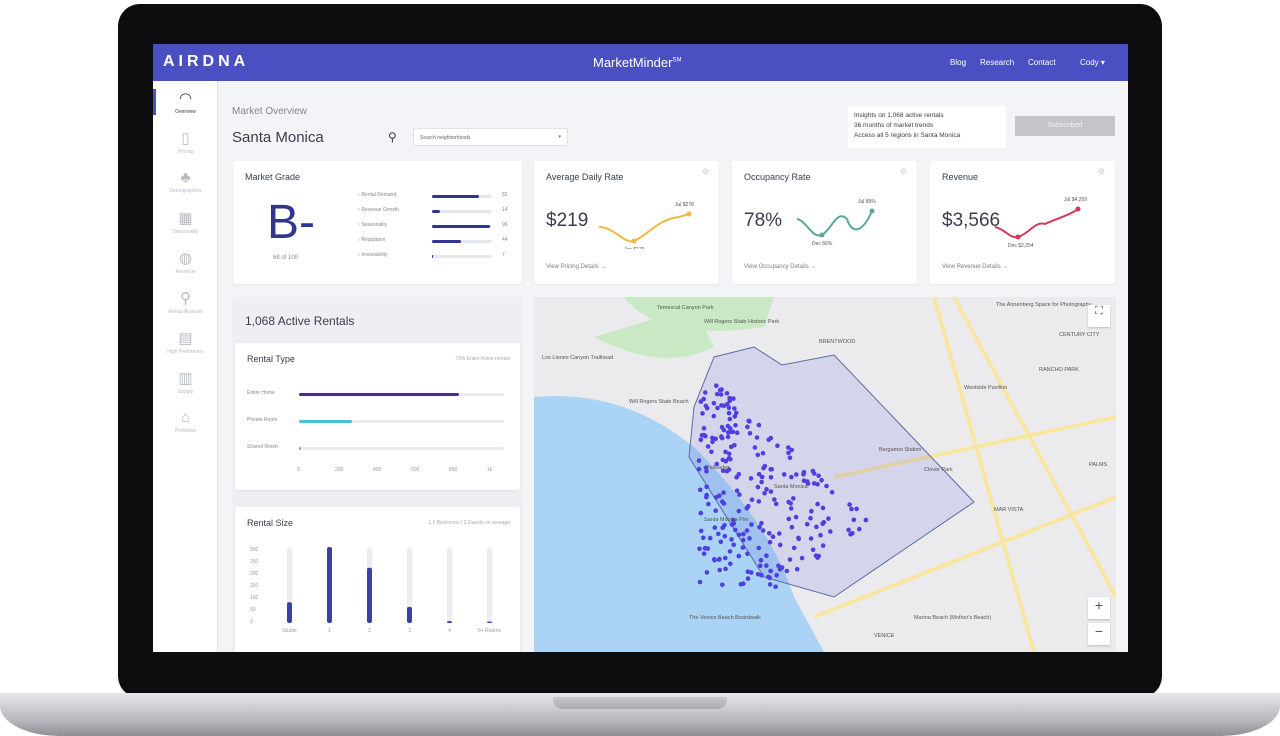 This screenshot has height=736, width=1280. Describe the element at coordinates (392, 137) in the screenshot. I see `search-icon: ⚲` at that location.